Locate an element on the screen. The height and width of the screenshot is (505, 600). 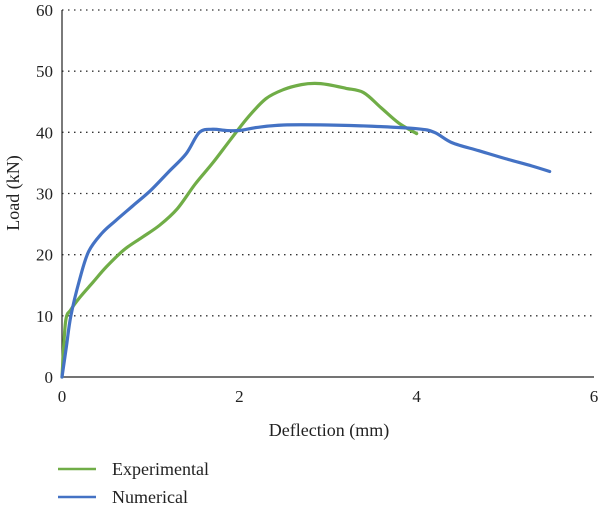
y-tick-label-10: 10 is located at coordinates (44, 316).